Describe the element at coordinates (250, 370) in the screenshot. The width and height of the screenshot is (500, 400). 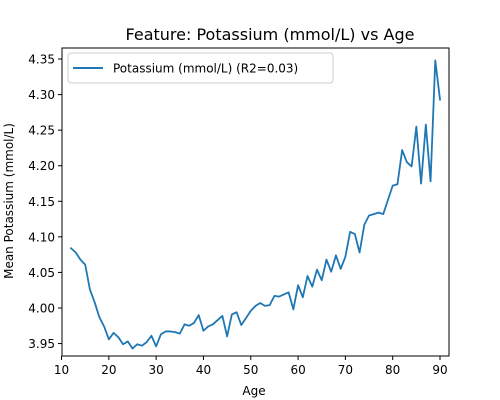
I see `x-tick-label: 50` at that location.